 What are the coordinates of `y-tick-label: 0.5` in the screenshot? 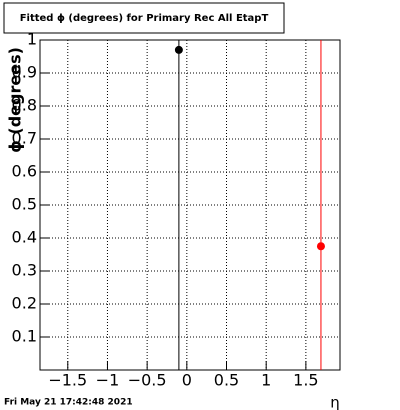 It's located at (24, 204).